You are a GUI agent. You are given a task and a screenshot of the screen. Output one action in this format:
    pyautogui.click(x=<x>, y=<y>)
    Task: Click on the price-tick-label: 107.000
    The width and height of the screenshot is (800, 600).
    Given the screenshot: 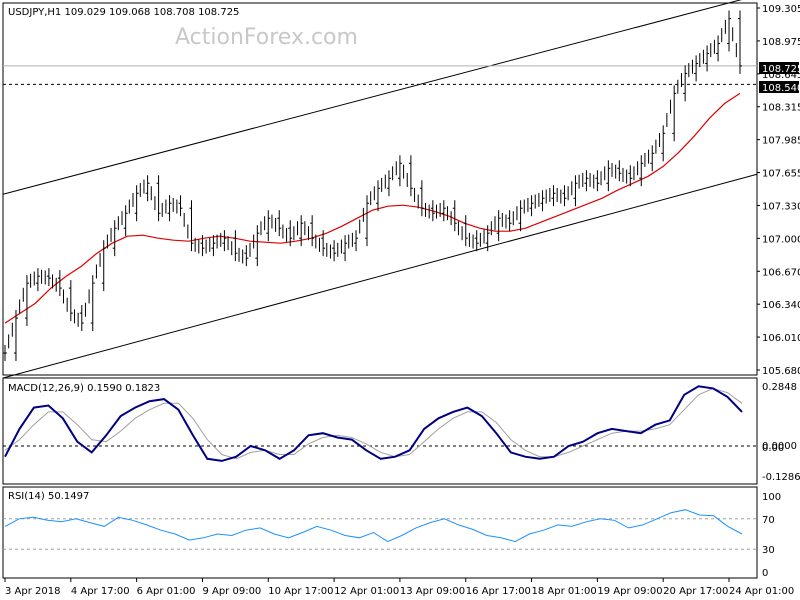 What is the action you would take?
    pyautogui.click(x=781, y=239)
    